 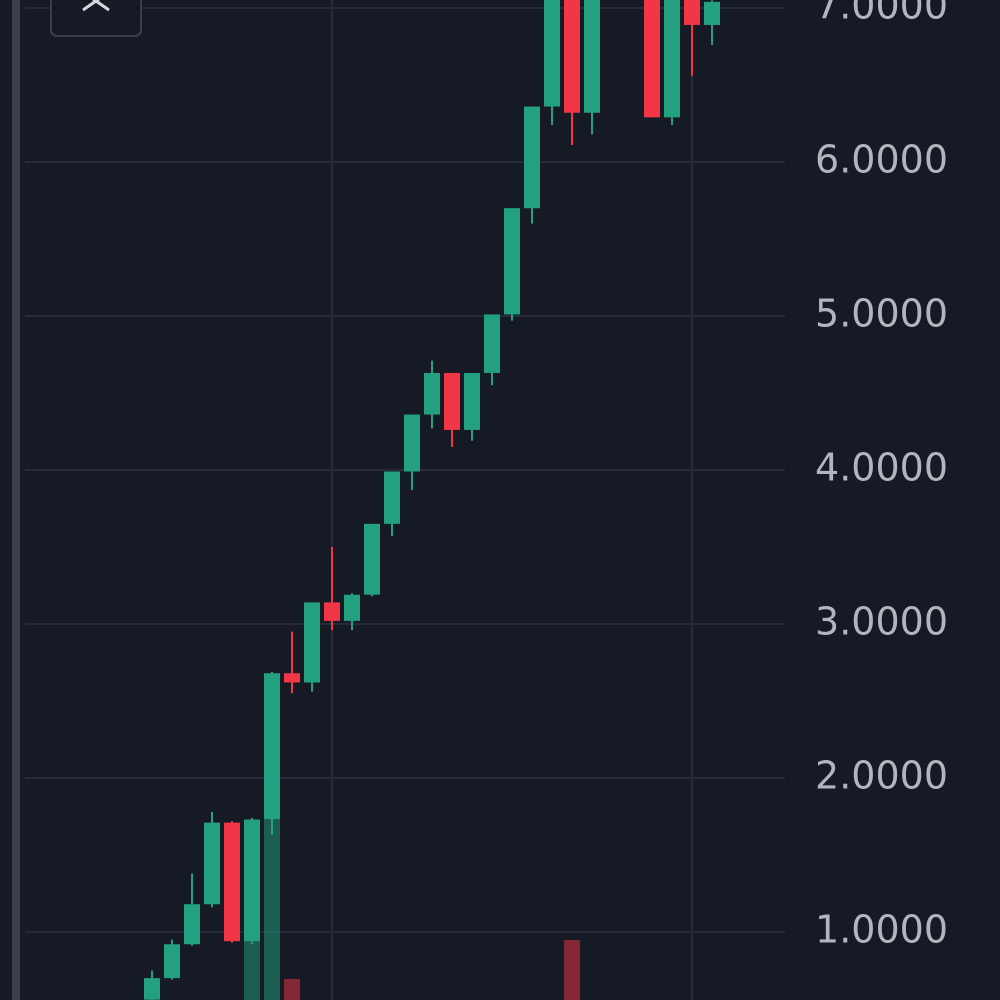 I want to click on side-bar, so click(x=16, y=500).